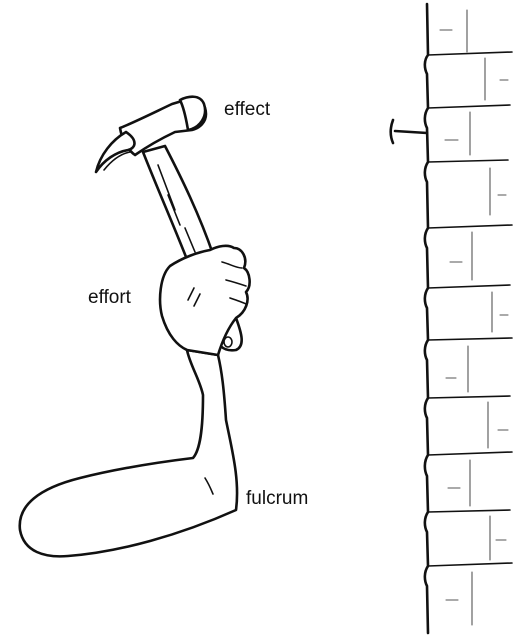 Image resolution: width=531 pixels, height=641 pixels. I want to click on arm, so click(128, 453).